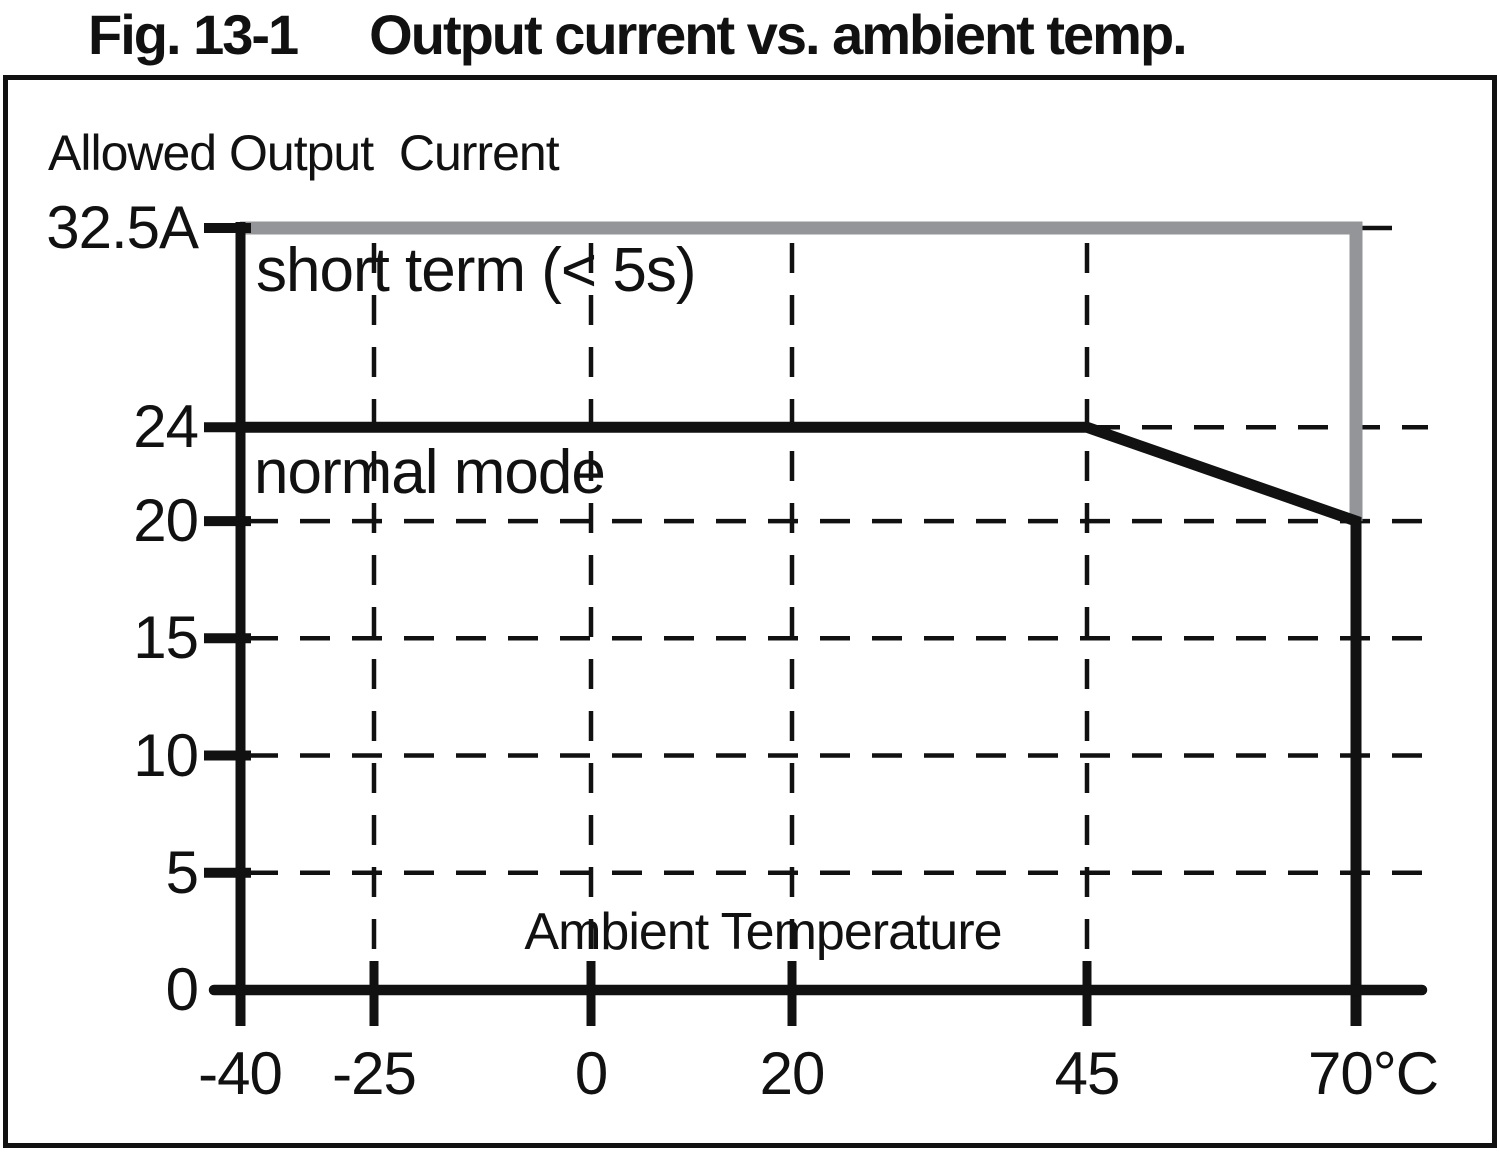 Image resolution: width=1500 pixels, height=1152 pixels. What do you see at coordinates (374, 1073) in the screenshot?
I see `x-tick-label: -25` at bounding box center [374, 1073].